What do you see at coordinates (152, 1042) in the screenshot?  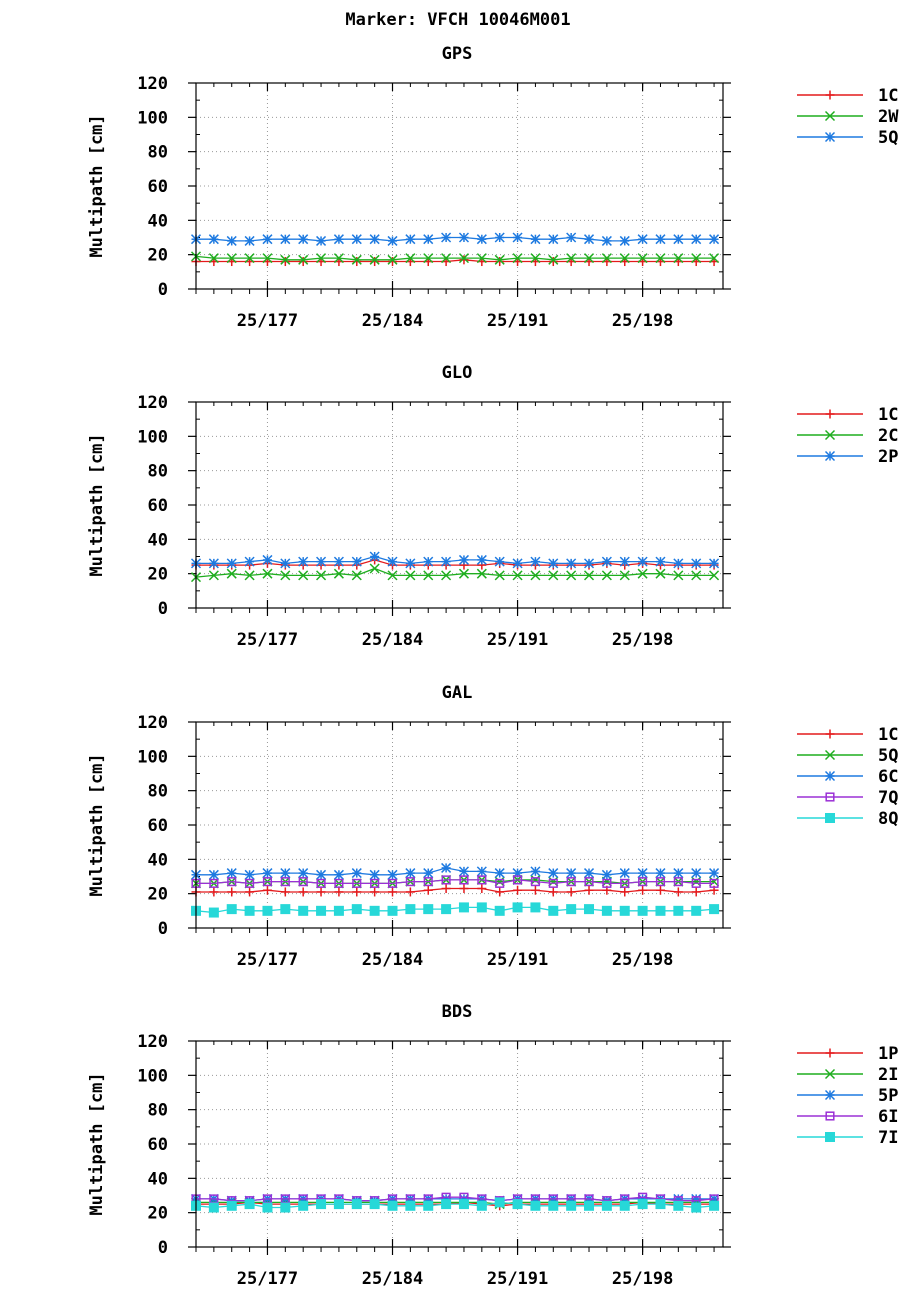 I see `bds-y-tick-label: 120` at bounding box center [152, 1042].